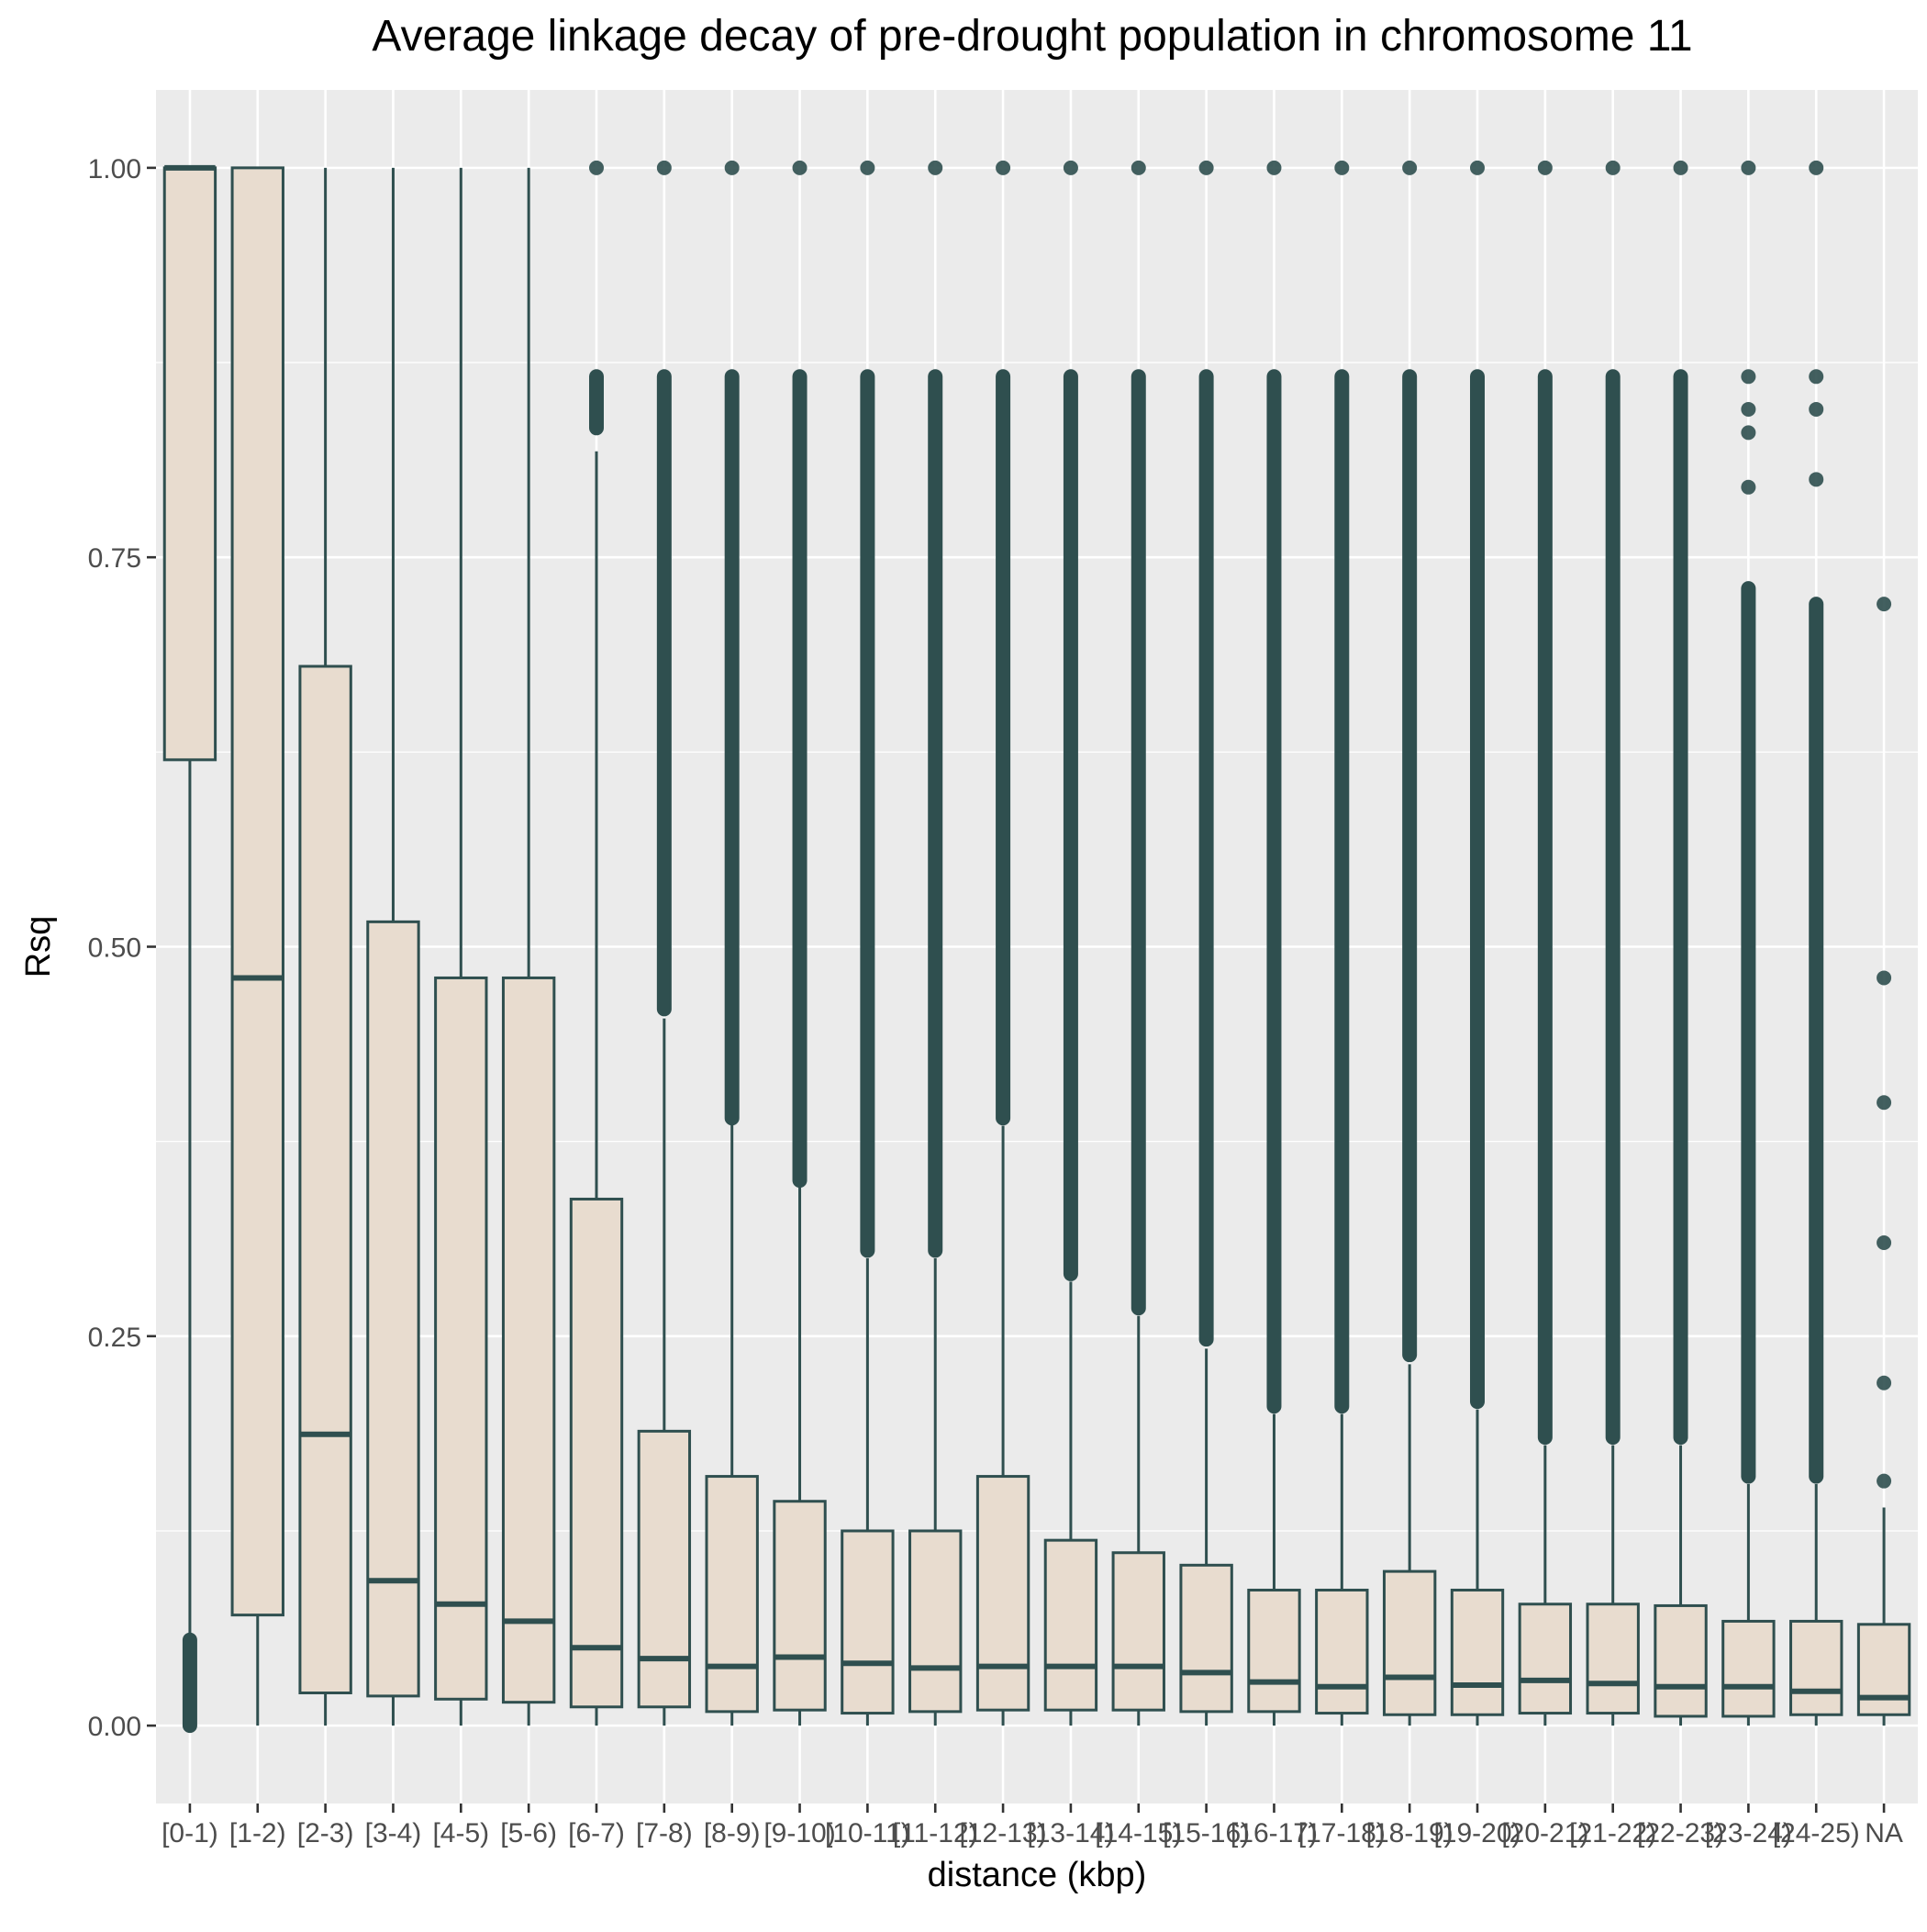  Describe the element at coordinates (190, 1833) in the screenshot. I see `x-tick-label: [0-1)` at that location.